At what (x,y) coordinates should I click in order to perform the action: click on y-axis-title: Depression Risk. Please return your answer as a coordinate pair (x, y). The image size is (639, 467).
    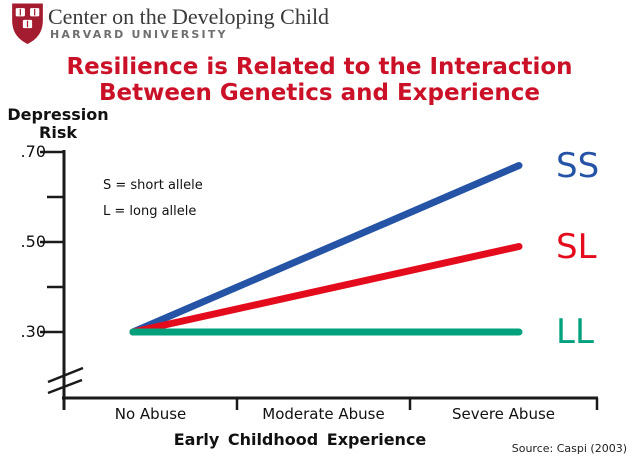
    Looking at the image, I should click on (58, 123).